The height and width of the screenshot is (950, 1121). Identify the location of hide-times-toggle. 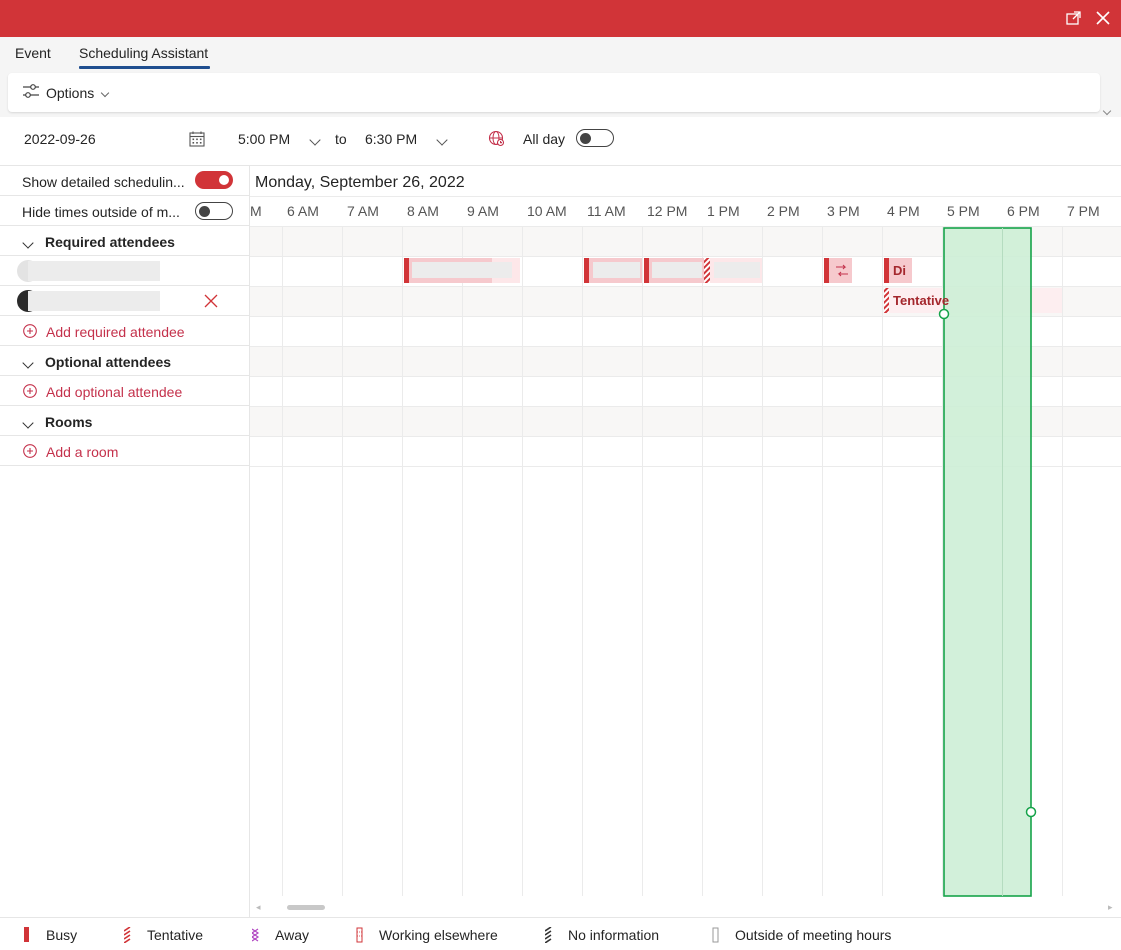
(214, 211).